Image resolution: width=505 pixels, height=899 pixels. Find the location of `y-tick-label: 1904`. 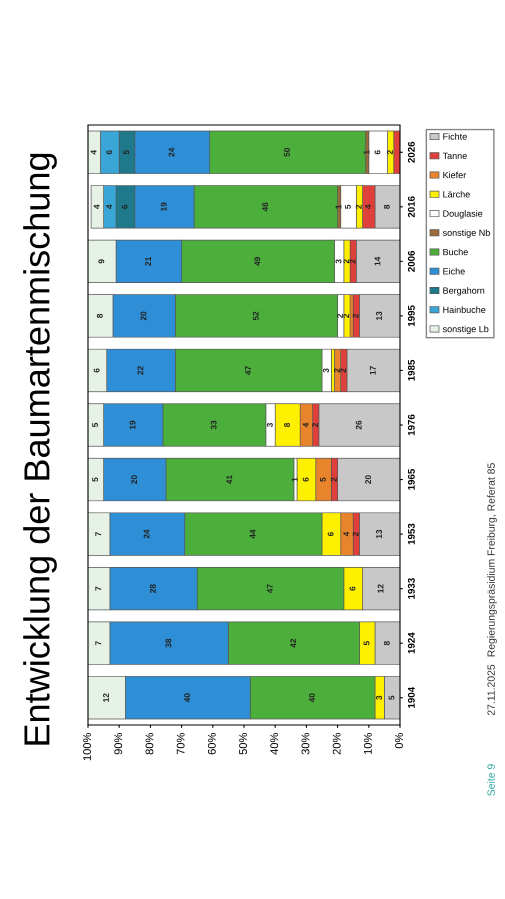

y-tick-label: 1904 is located at coordinates (411, 697).